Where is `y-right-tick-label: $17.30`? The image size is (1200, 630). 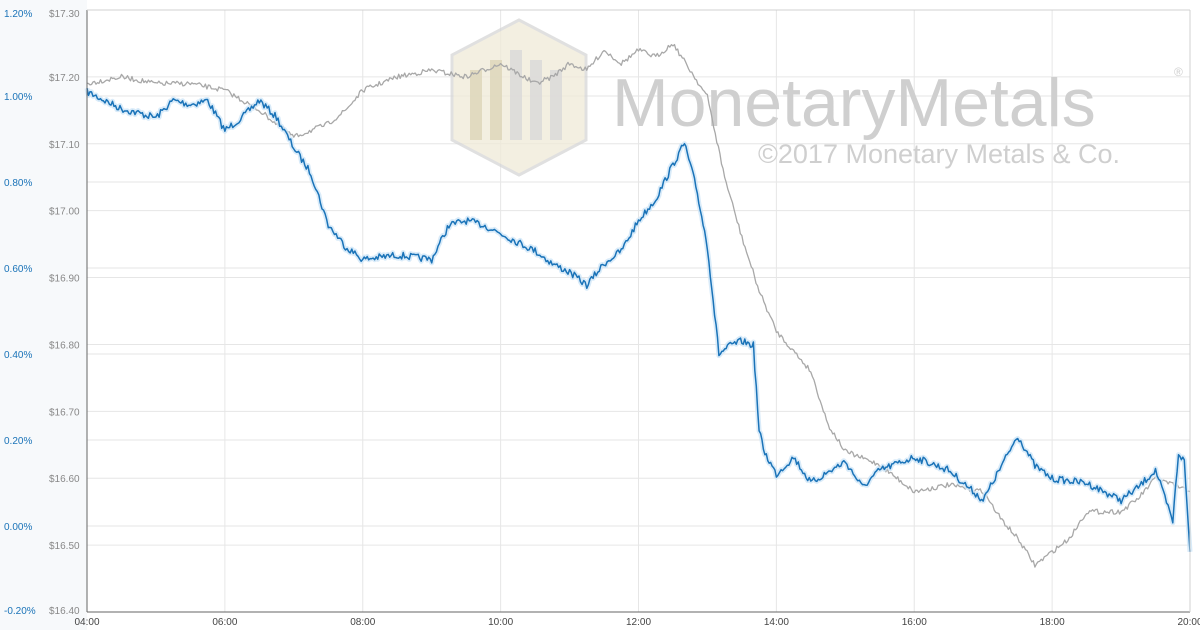
y-right-tick-label: $17.30 is located at coordinates (64, 14).